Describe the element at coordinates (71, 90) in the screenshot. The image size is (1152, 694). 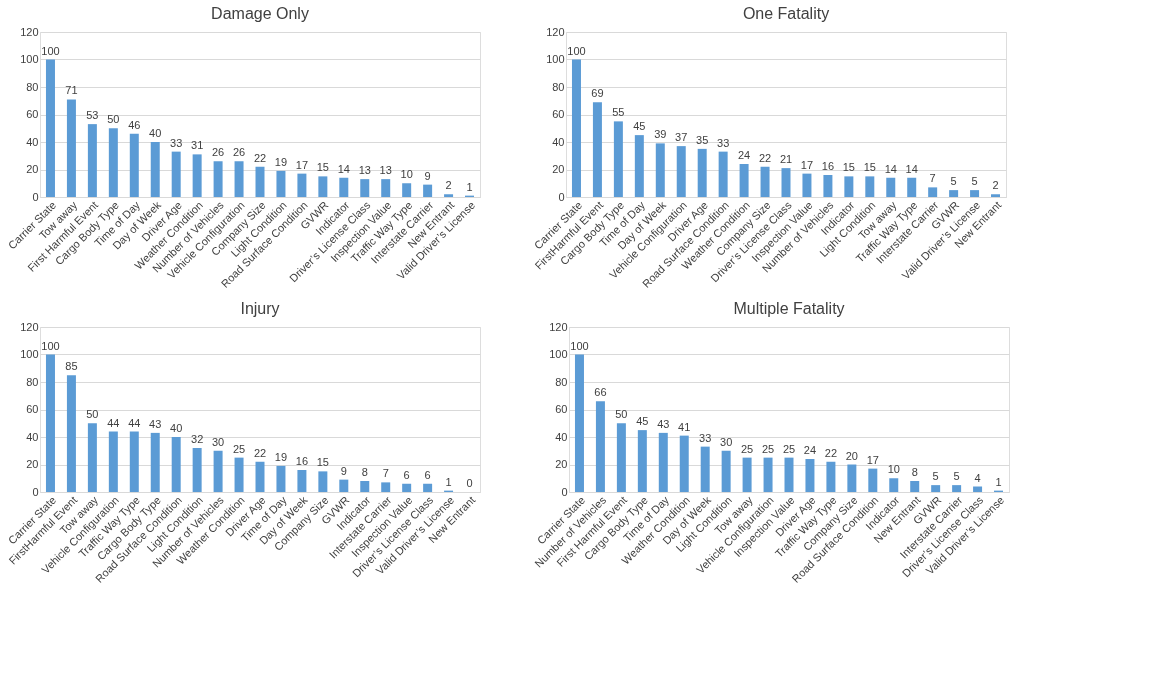
I see `data-label: 71` at that location.